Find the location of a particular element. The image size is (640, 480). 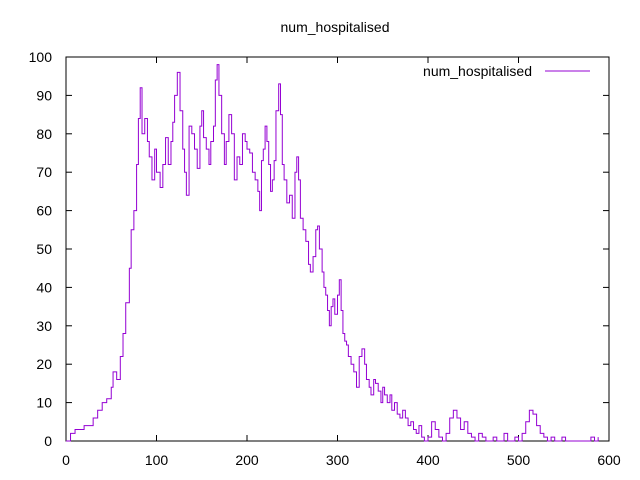

y-tick-label: 80 is located at coordinates (44, 134).